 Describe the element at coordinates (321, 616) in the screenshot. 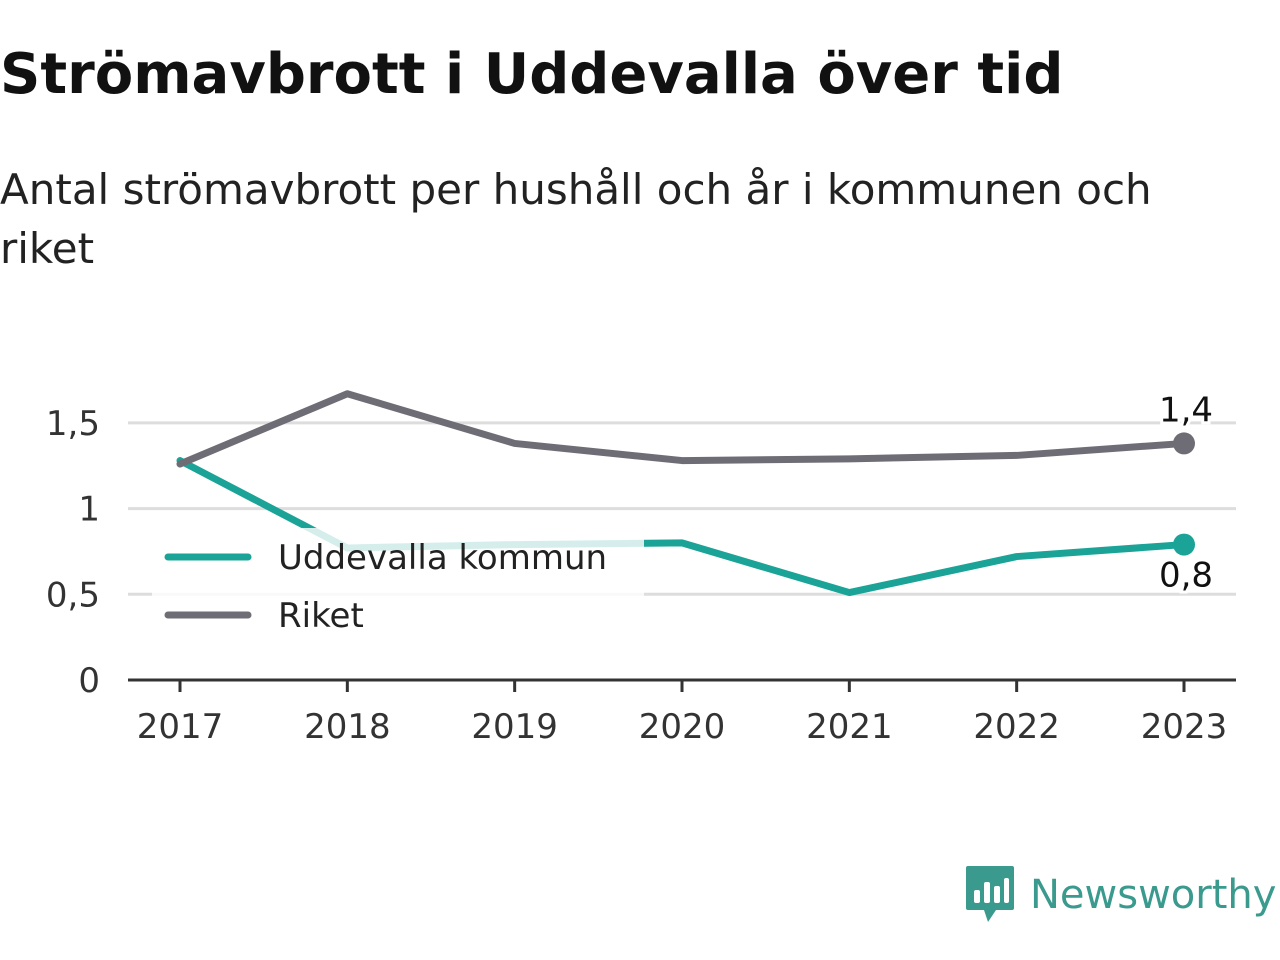

I see `legend-label: Riket` at that location.